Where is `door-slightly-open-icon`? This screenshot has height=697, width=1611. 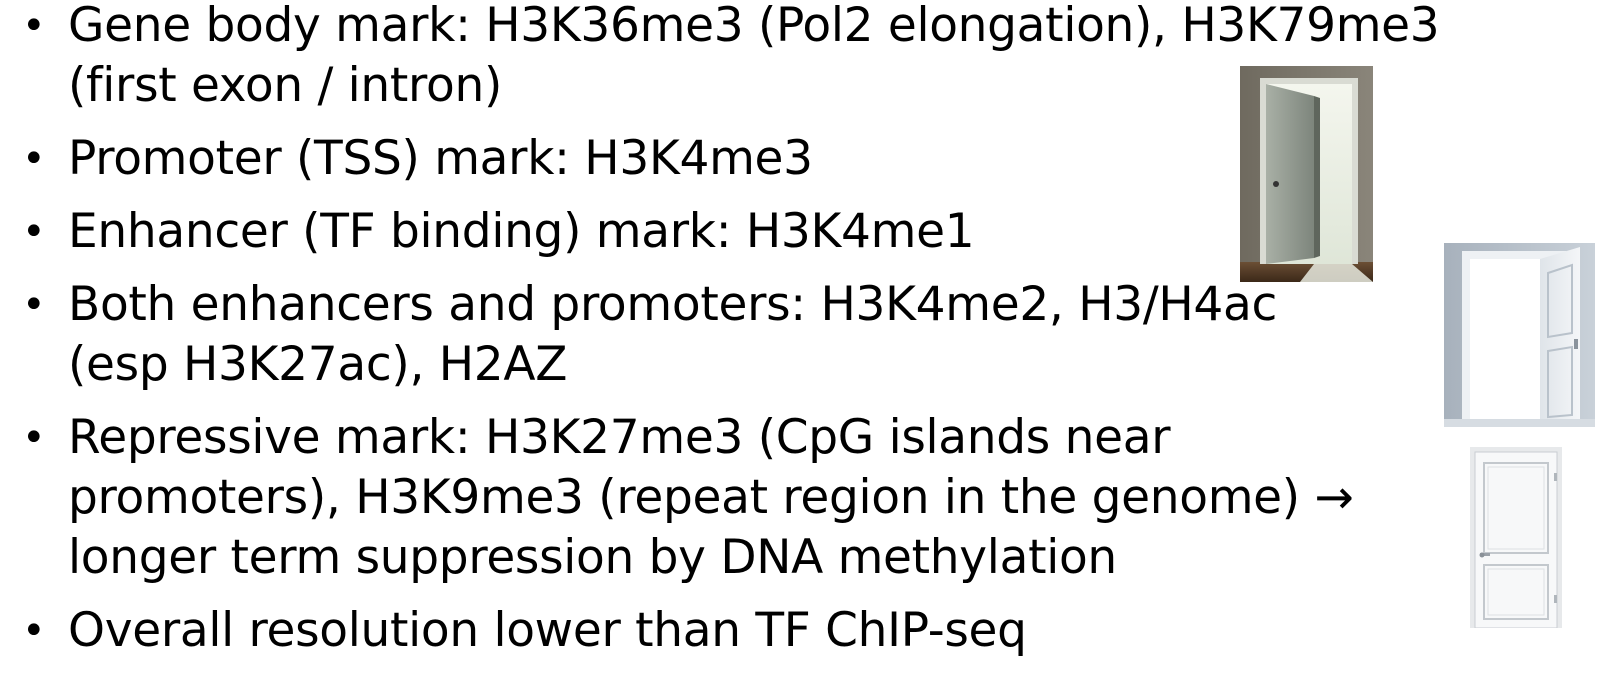 door-slightly-open-icon is located at coordinates (1306, 174).